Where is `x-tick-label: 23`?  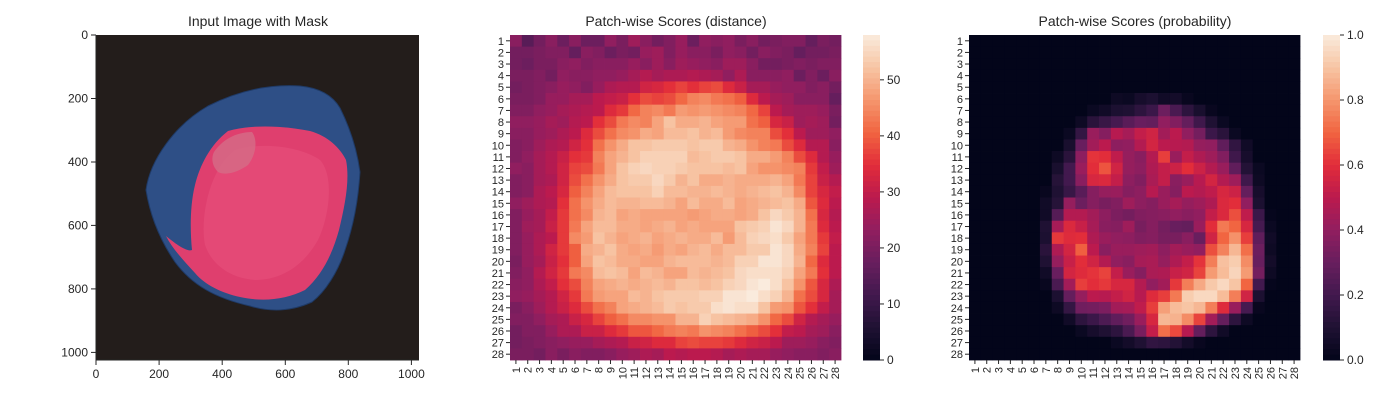 x-tick-label: 23 is located at coordinates (1236, 373).